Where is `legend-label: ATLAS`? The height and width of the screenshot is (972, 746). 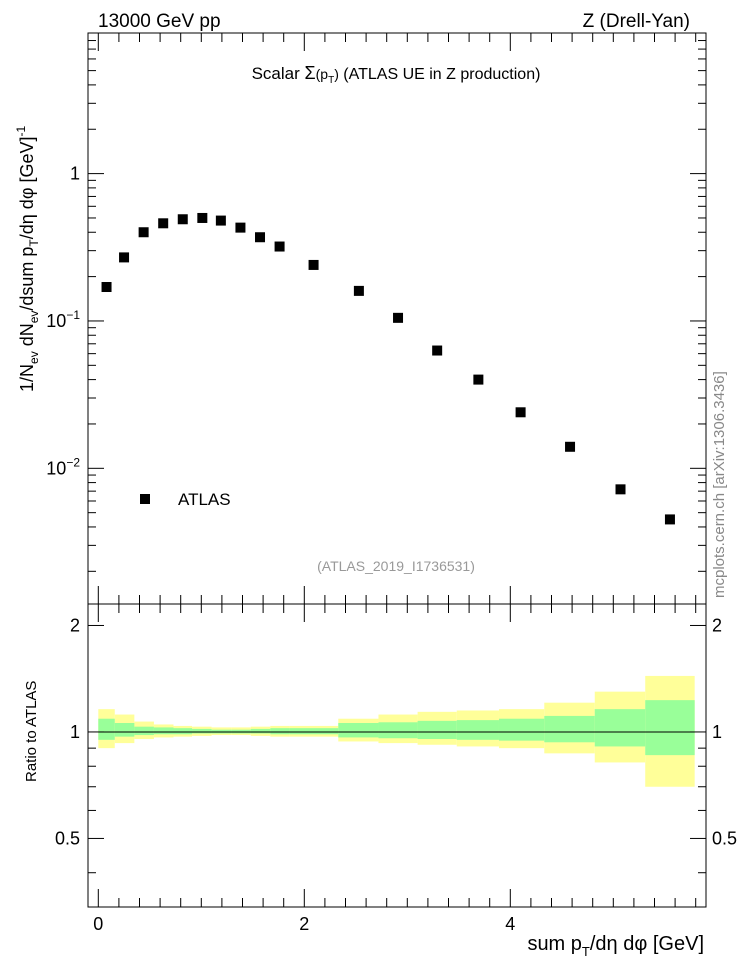
legend-label: ATLAS is located at coordinates (204, 499).